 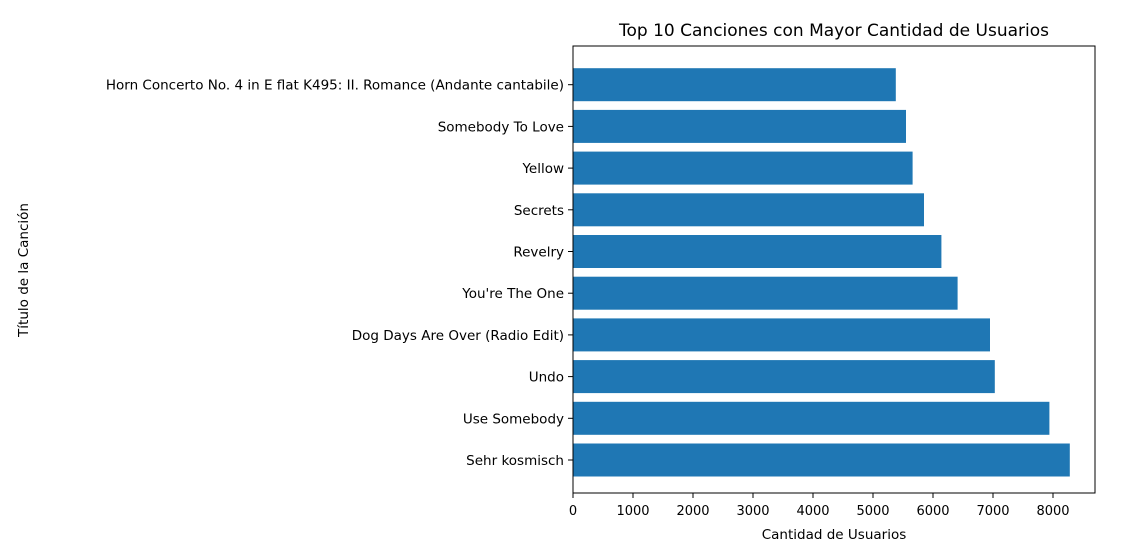 What do you see at coordinates (513, 419) in the screenshot?
I see `category-label: Use Somebody` at bounding box center [513, 419].